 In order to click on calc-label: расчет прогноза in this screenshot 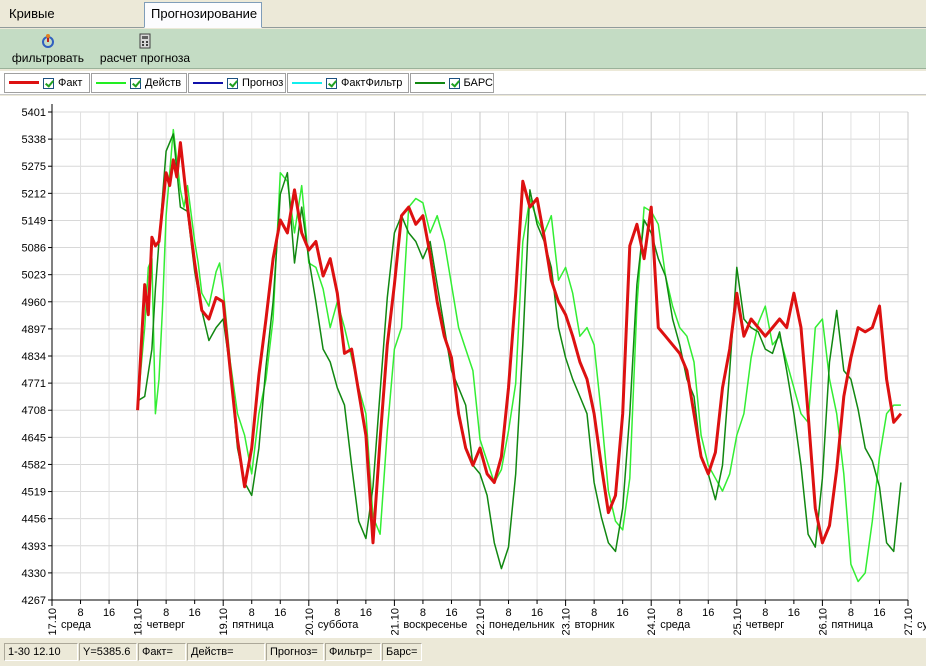, I will do `click(145, 58)`.